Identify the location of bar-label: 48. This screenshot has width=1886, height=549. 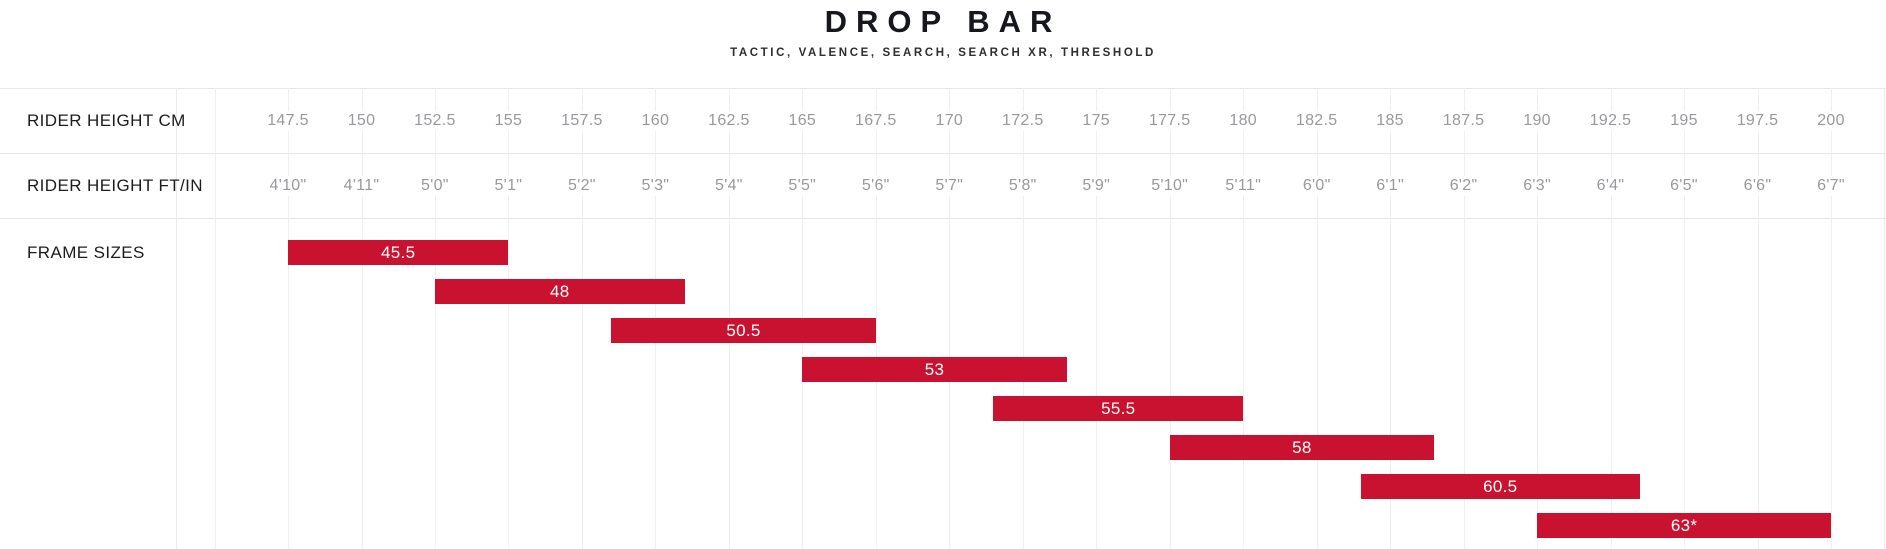
(560, 291).